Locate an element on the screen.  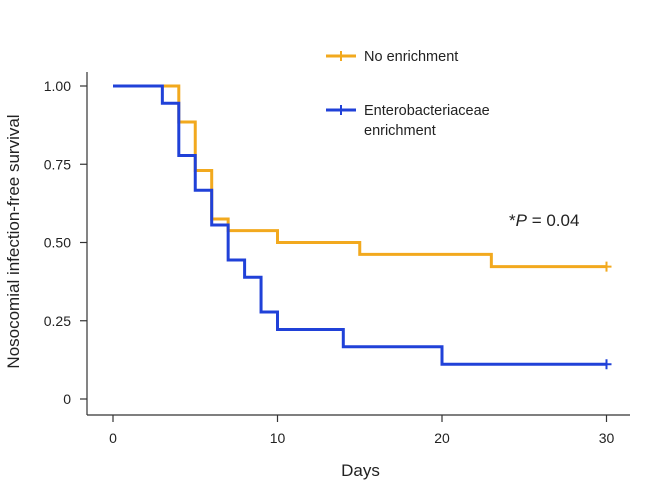
legend-label-0: No enrichment is located at coordinates (411, 57).